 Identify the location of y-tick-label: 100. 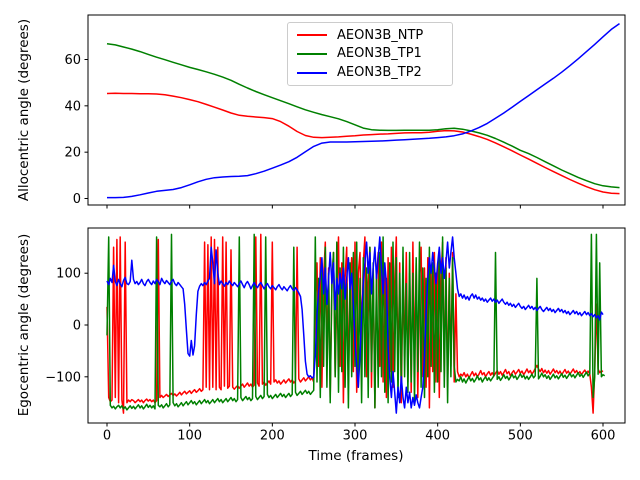
(68, 274).